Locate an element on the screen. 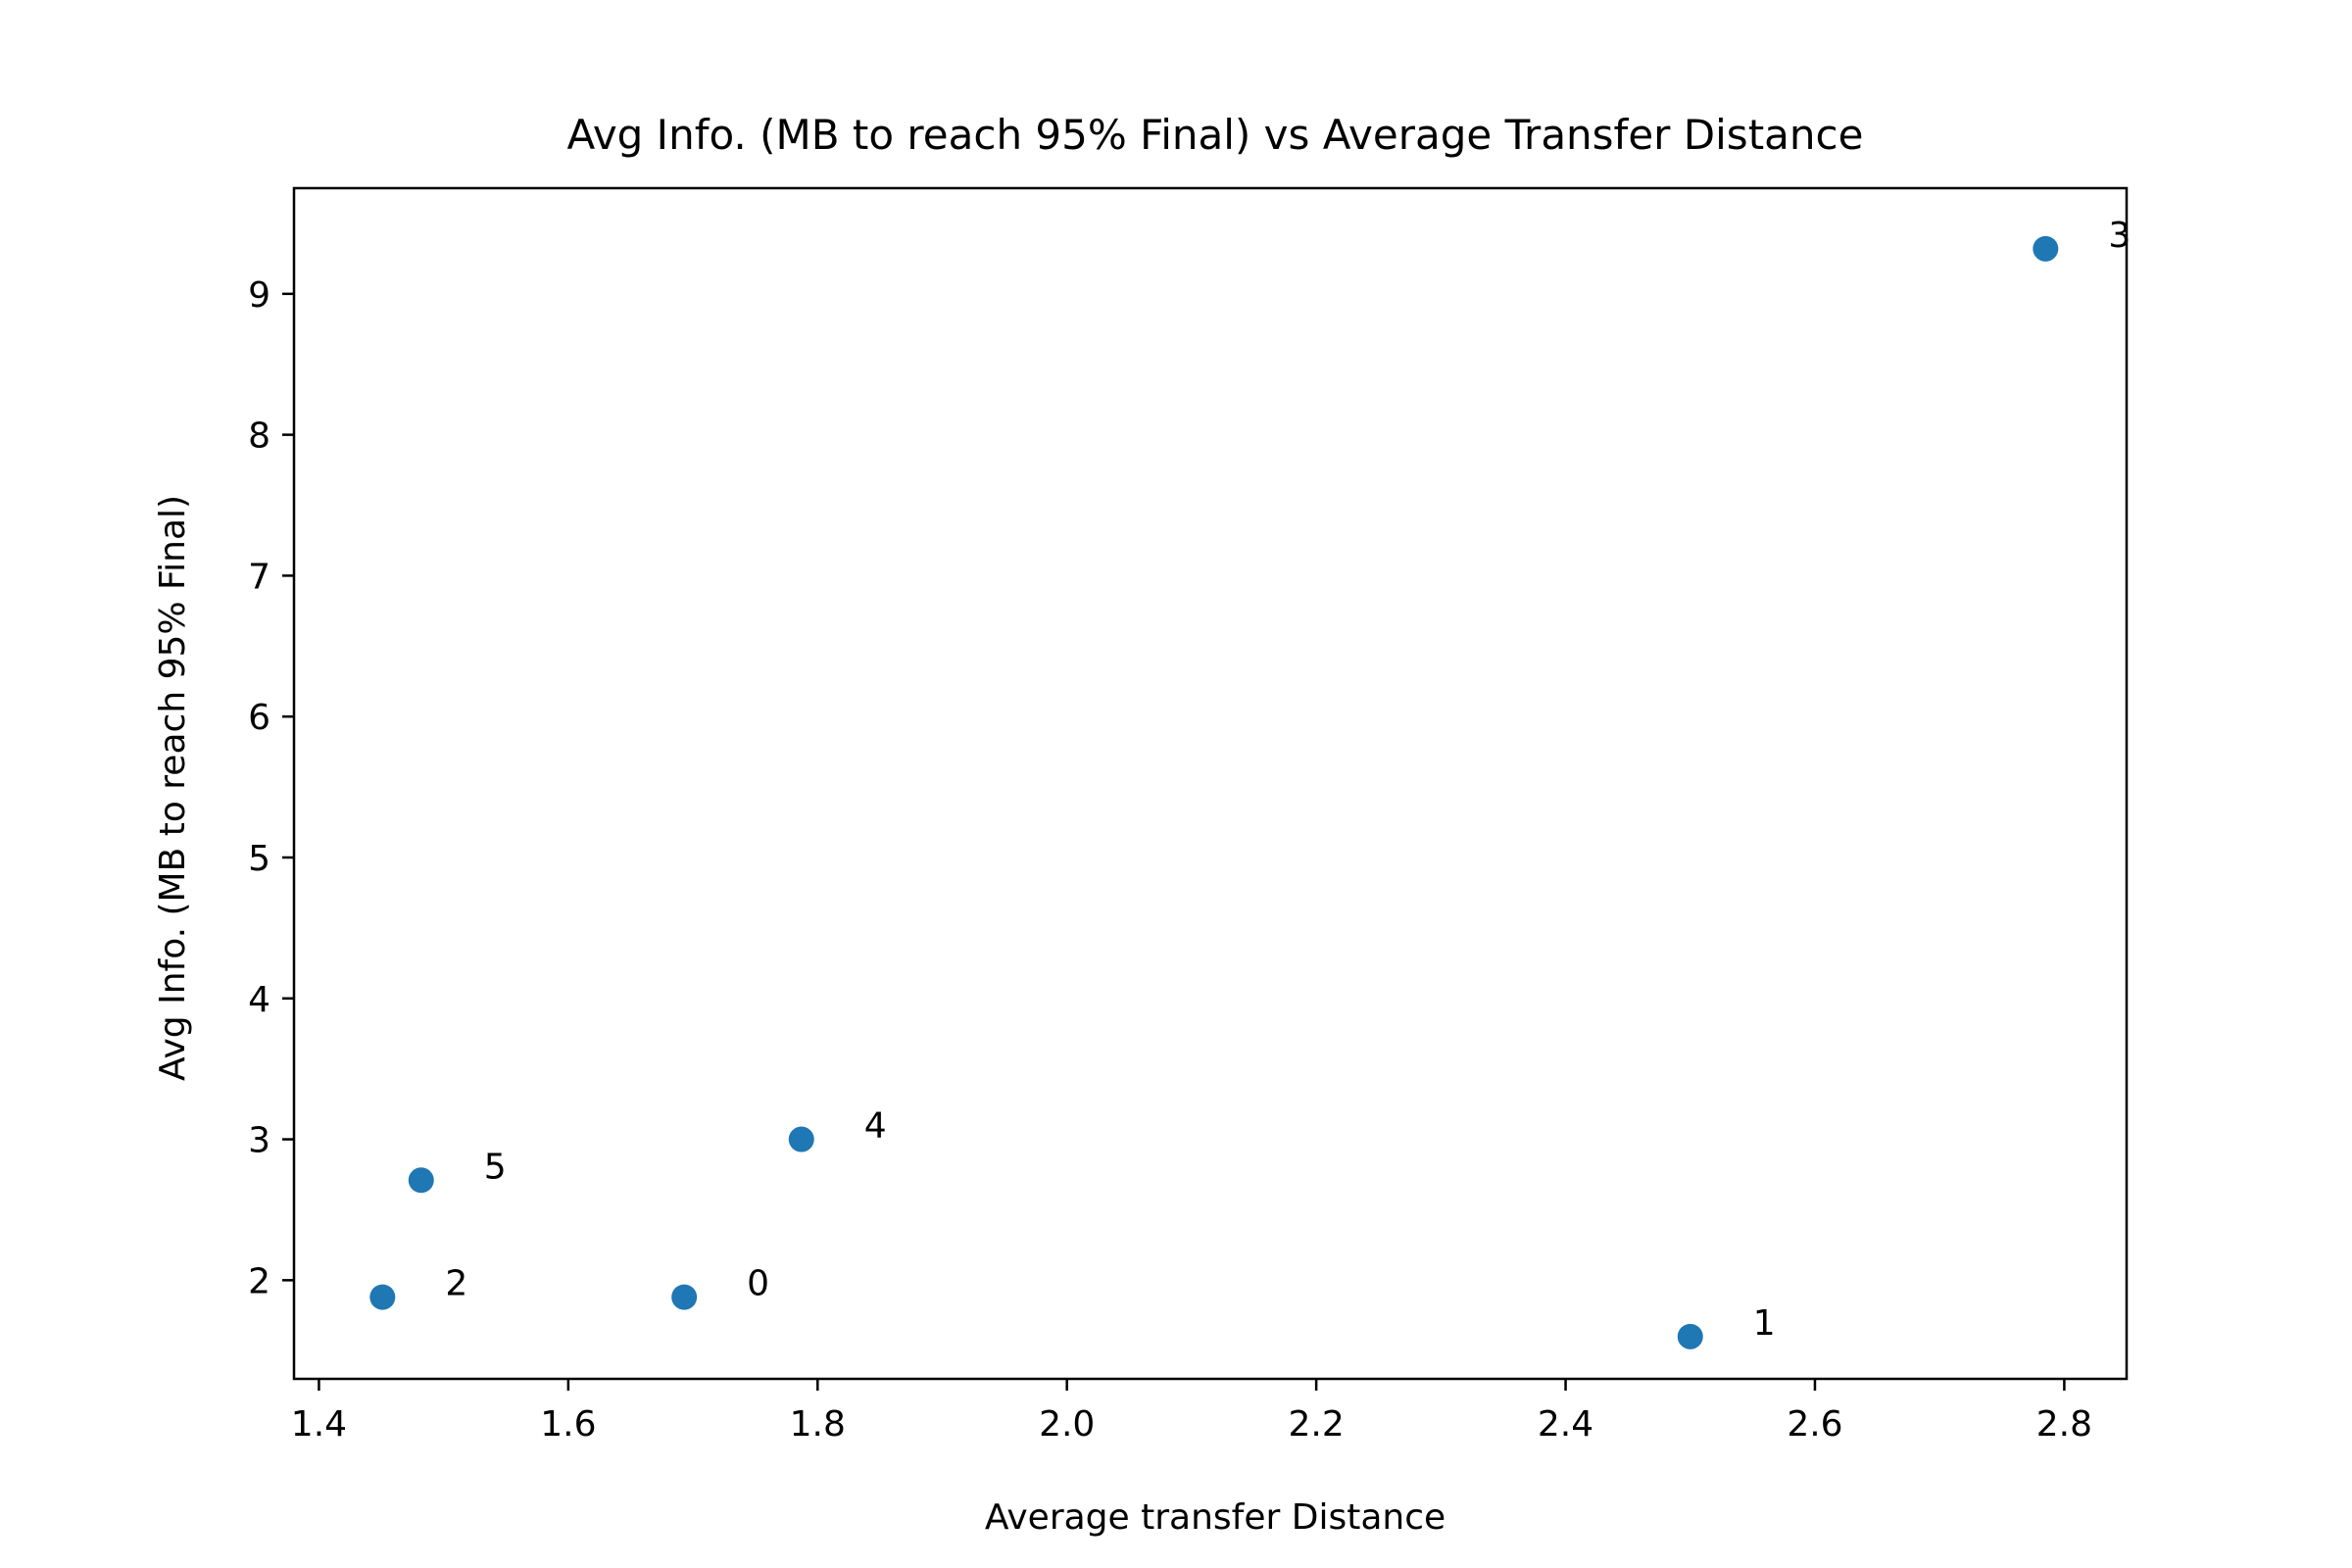 This screenshot has height=1568, width=2352. y-tick-label: 5 is located at coordinates (259, 859).